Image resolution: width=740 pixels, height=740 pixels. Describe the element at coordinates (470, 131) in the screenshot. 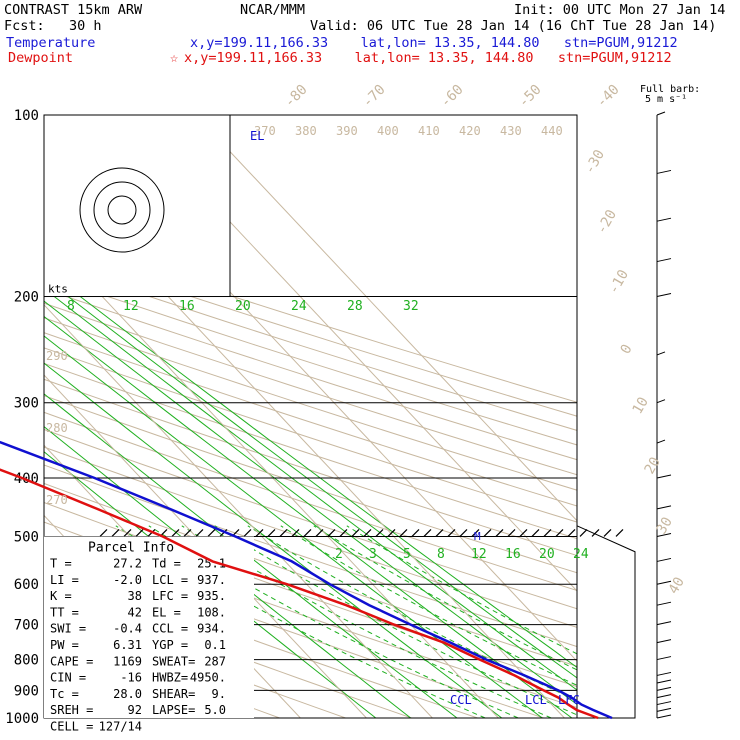

I see `theta-label: 420` at that location.